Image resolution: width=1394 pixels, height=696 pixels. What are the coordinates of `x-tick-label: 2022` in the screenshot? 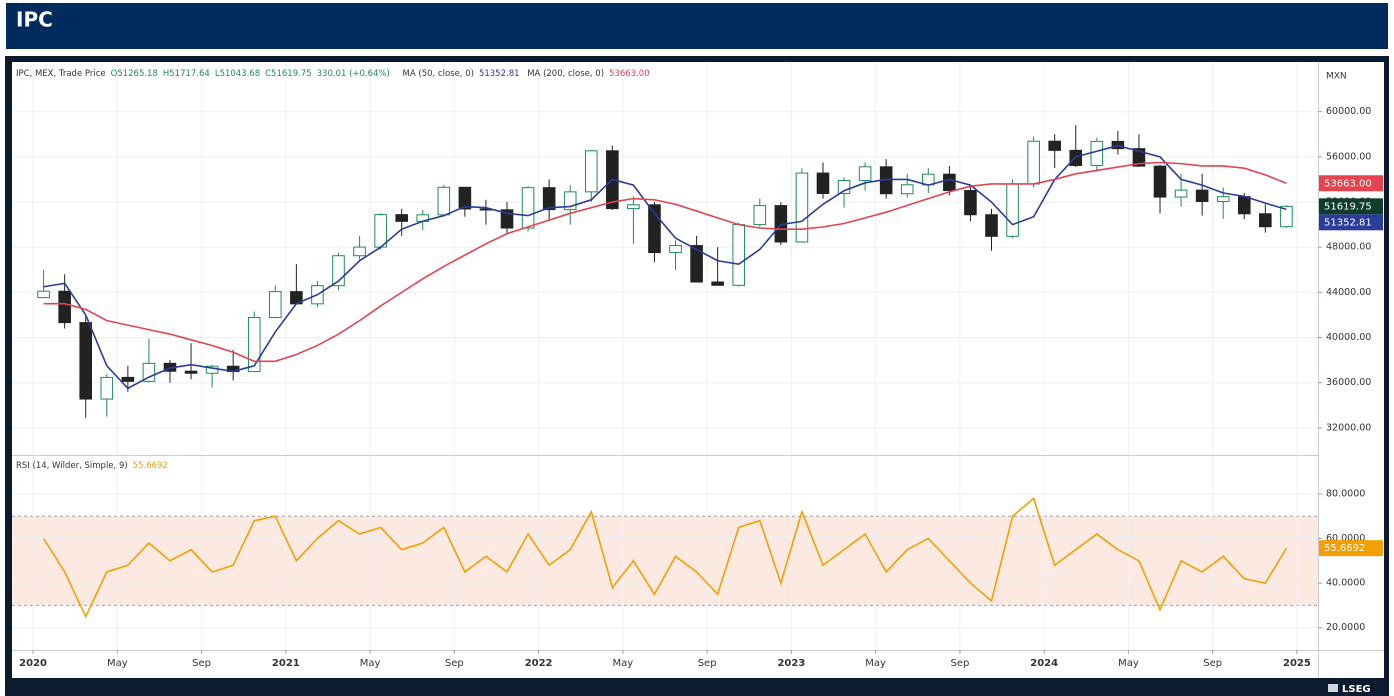 It's located at (539, 663).